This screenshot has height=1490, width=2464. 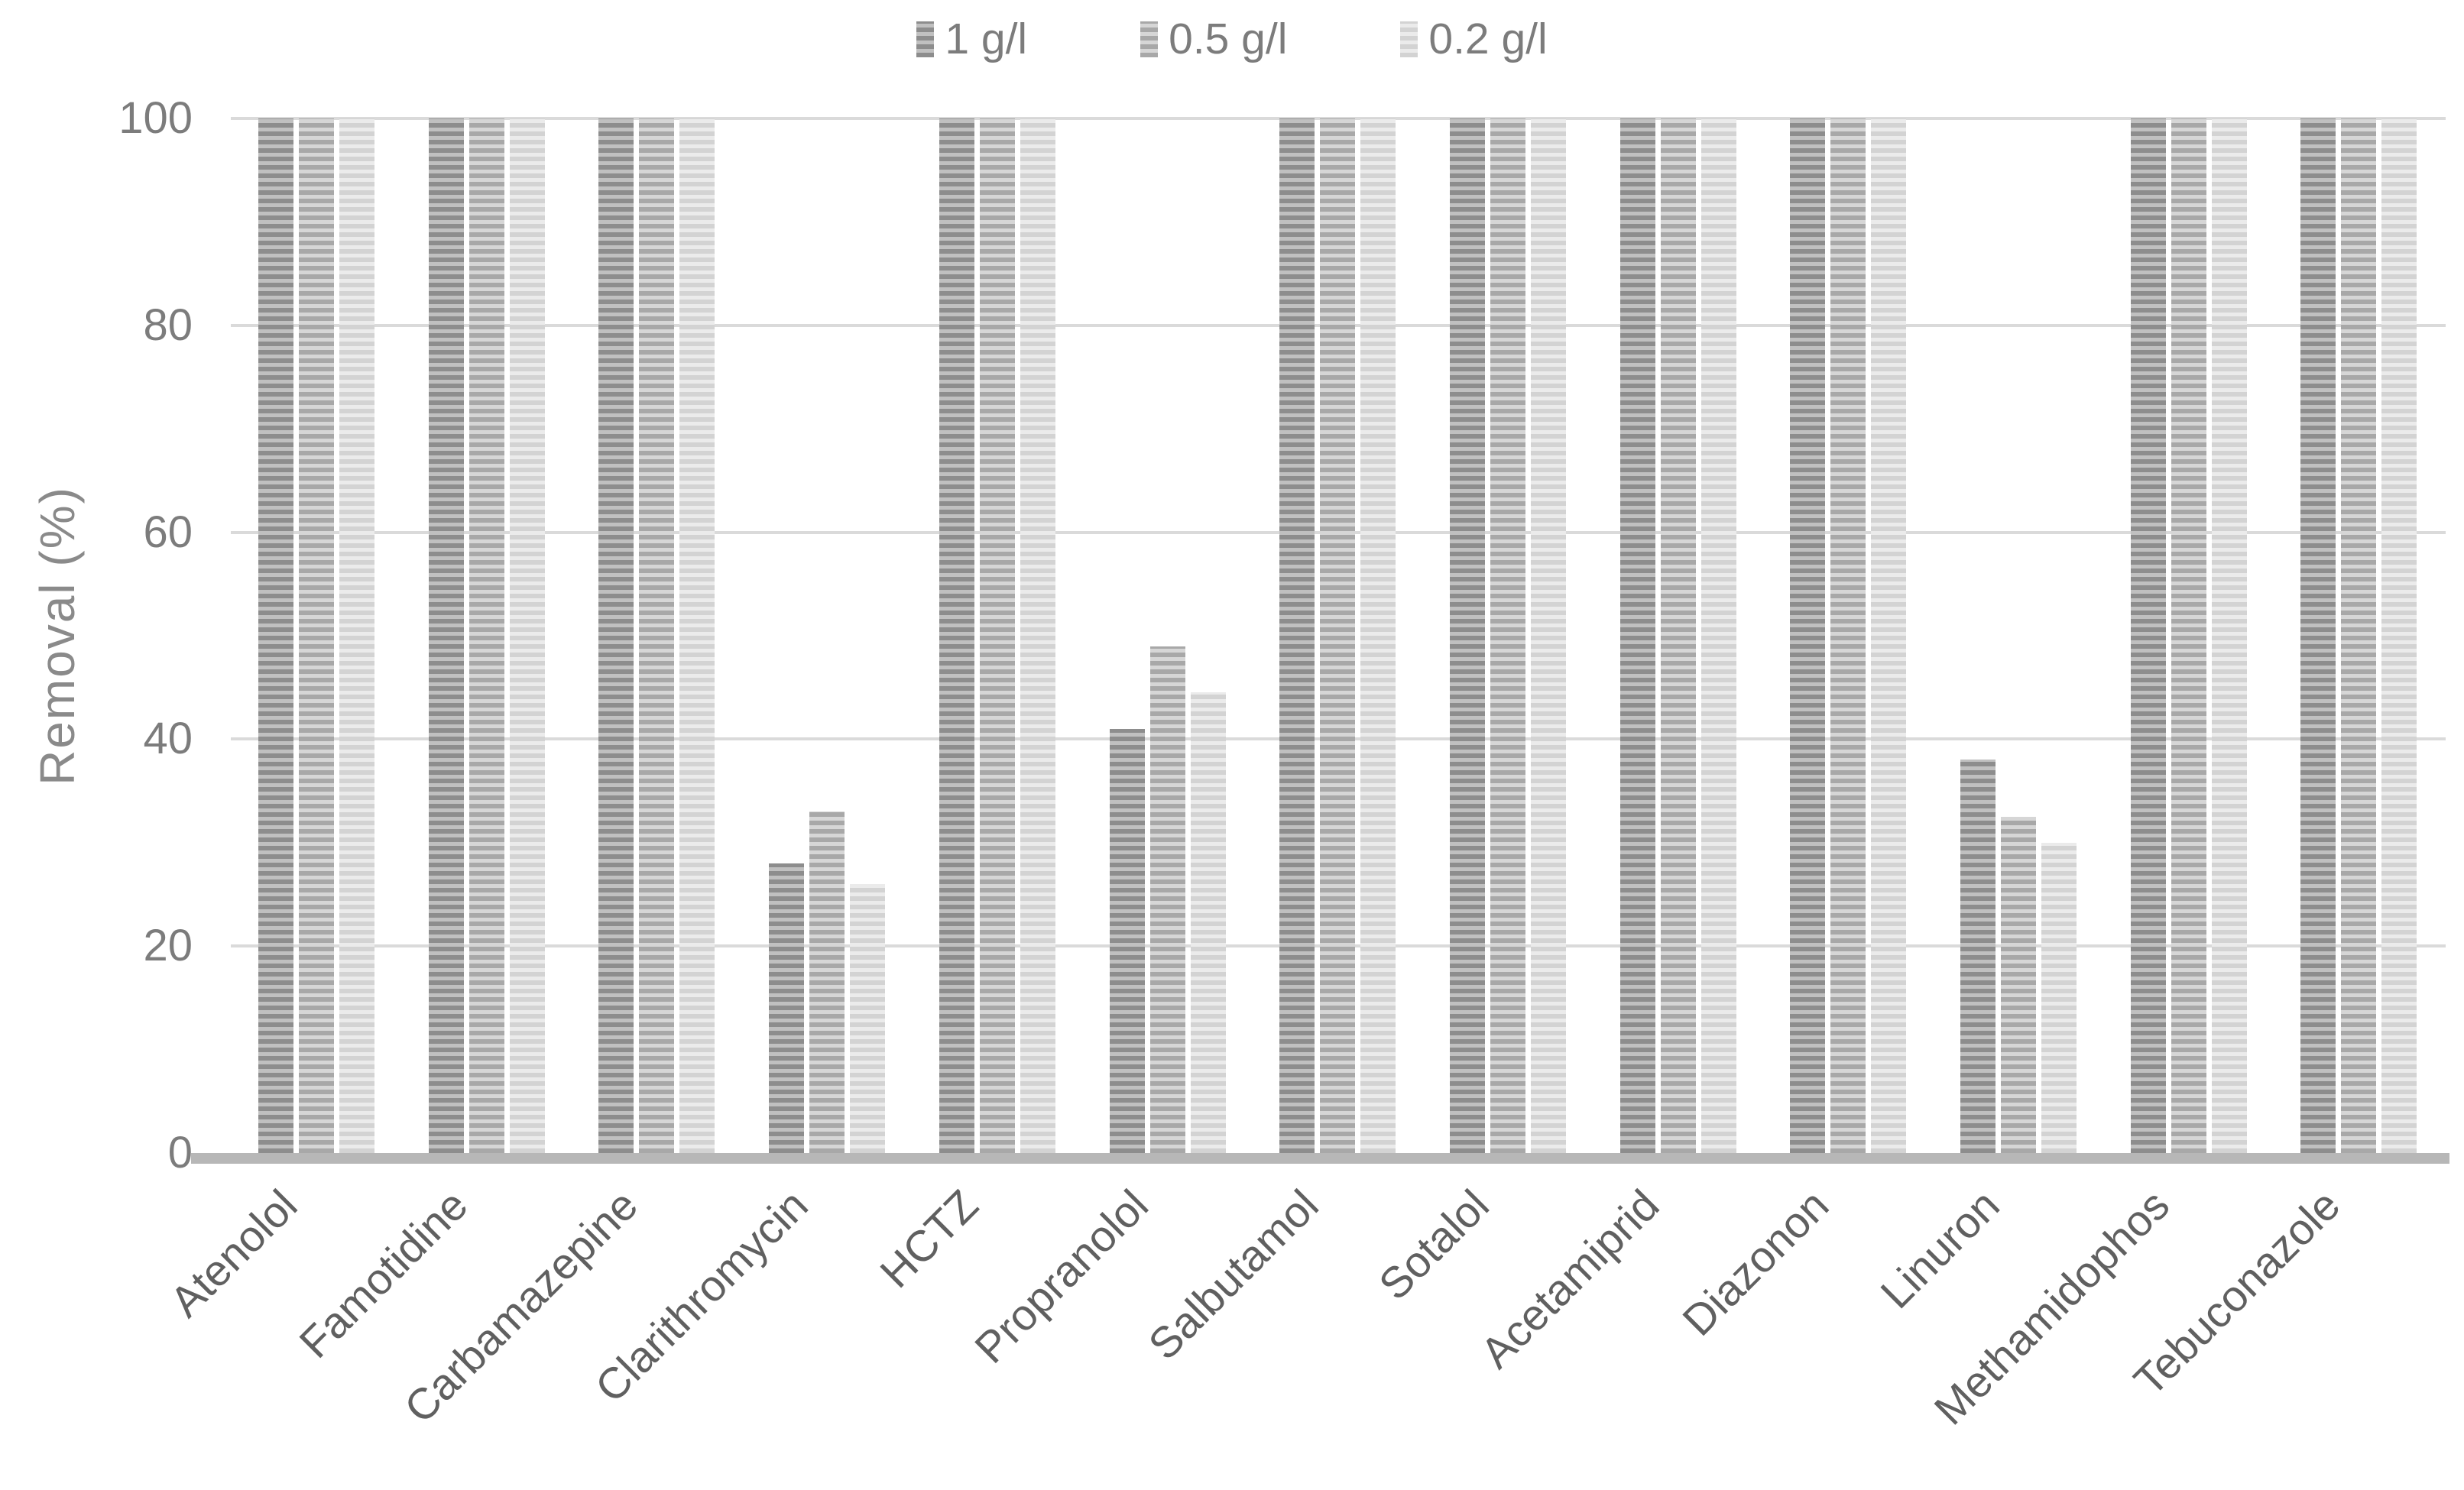 I want to click on y-tick-label: 0, so click(x=180, y=1152).